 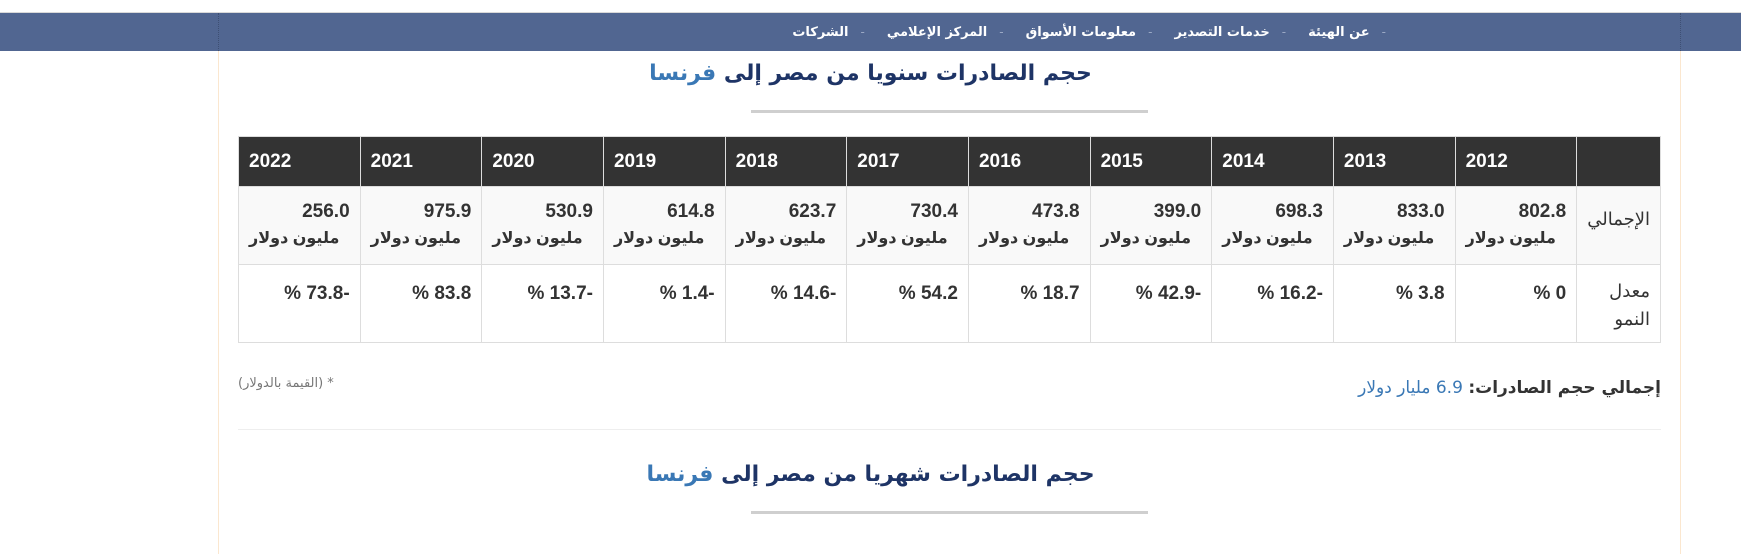 I want to click on nav-item-label: عن الهيئة, so click(x=1339, y=32).